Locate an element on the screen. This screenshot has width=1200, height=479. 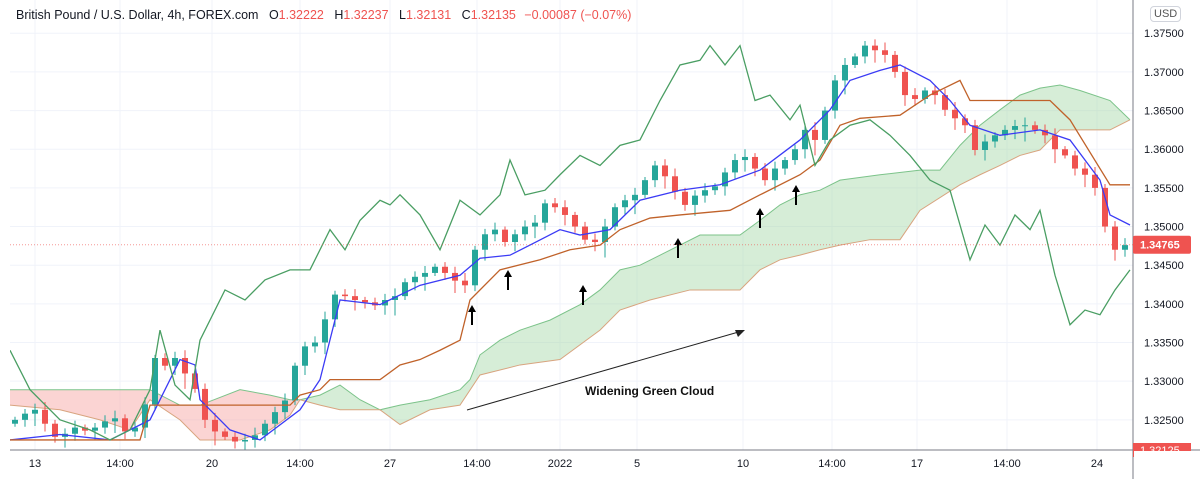
price-tick-label: 1.37000 is located at coordinates (1164, 73).